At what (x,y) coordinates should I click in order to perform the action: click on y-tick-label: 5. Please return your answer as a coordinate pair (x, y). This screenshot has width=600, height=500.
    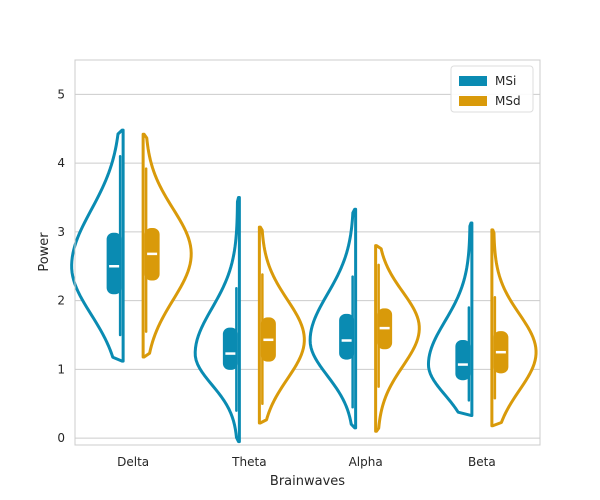
    Looking at the image, I should click on (61, 94).